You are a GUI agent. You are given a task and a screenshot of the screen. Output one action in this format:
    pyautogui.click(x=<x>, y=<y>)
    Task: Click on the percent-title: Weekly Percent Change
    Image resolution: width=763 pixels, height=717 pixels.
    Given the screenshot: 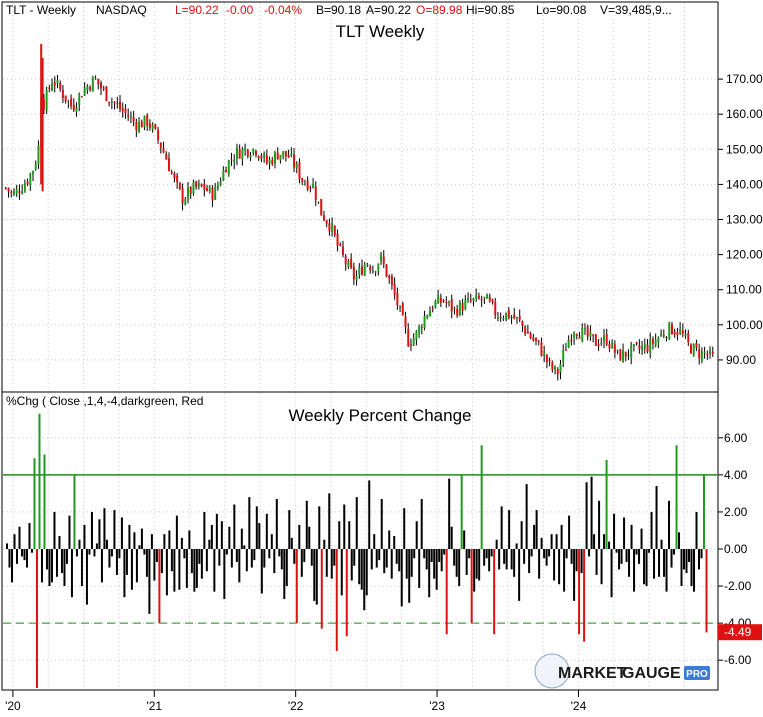 What is the action you would take?
    pyautogui.click(x=379, y=415)
    